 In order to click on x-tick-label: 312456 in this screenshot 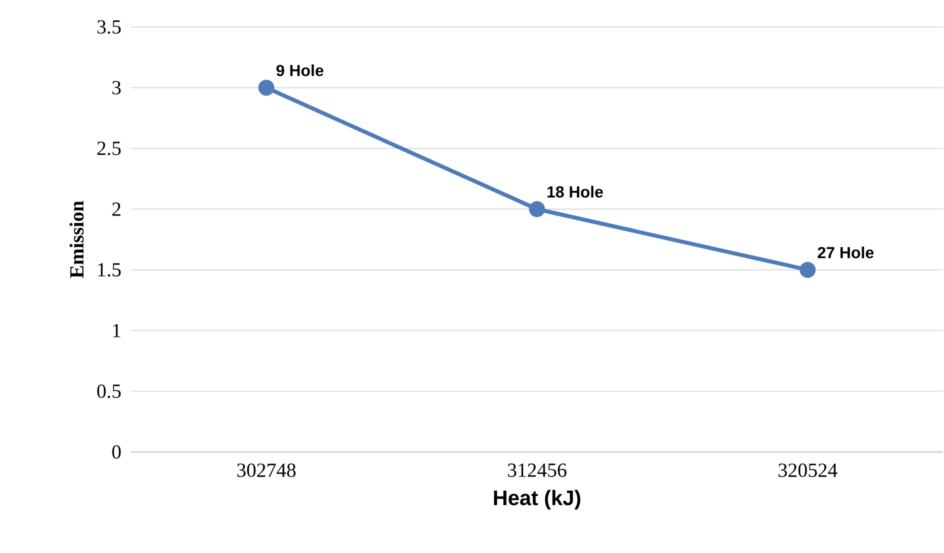, I will do `click(537, 470)`.